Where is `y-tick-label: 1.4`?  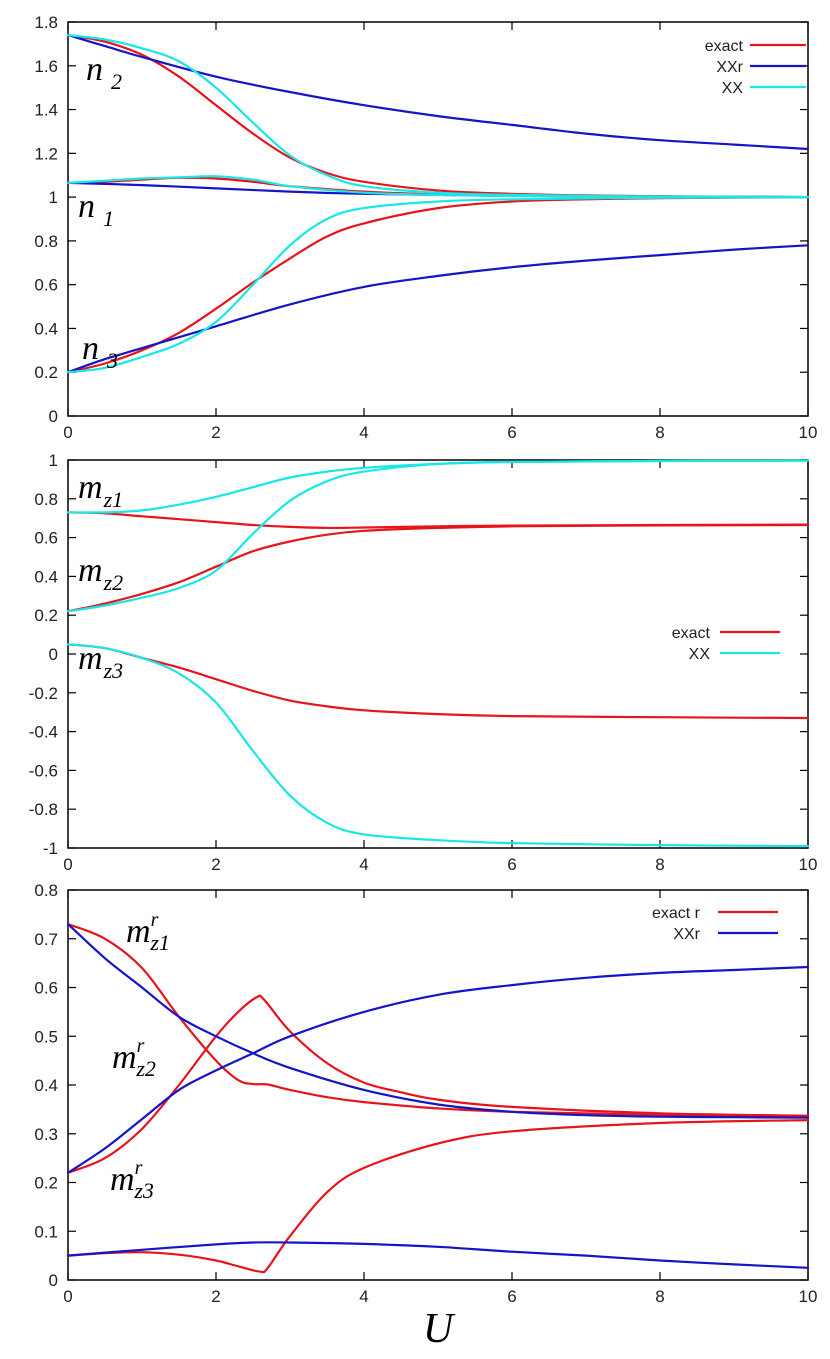
y-tick-label: 1.4 is located at coordinates (46, 110).